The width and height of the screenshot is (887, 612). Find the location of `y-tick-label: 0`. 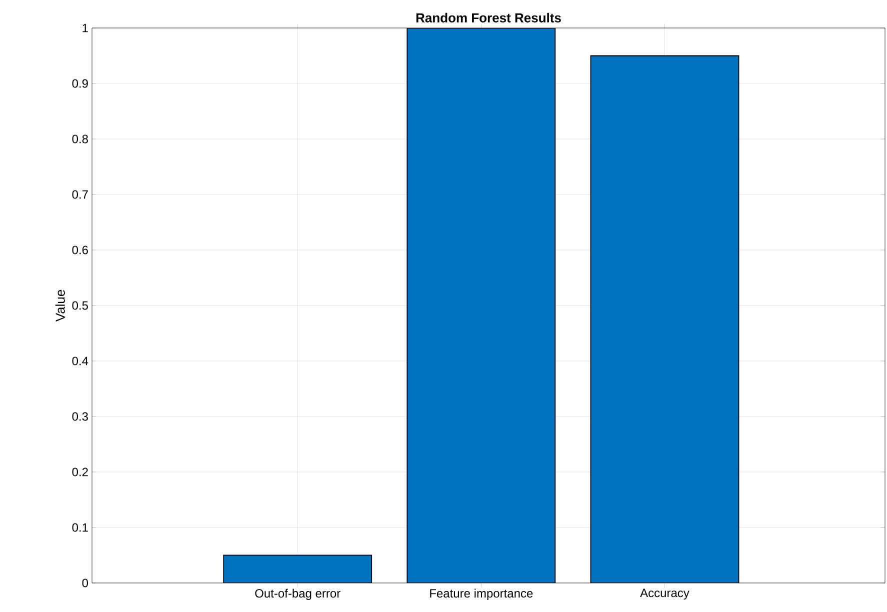

y-tick-label: 0 is located at coordinates (85, 583).